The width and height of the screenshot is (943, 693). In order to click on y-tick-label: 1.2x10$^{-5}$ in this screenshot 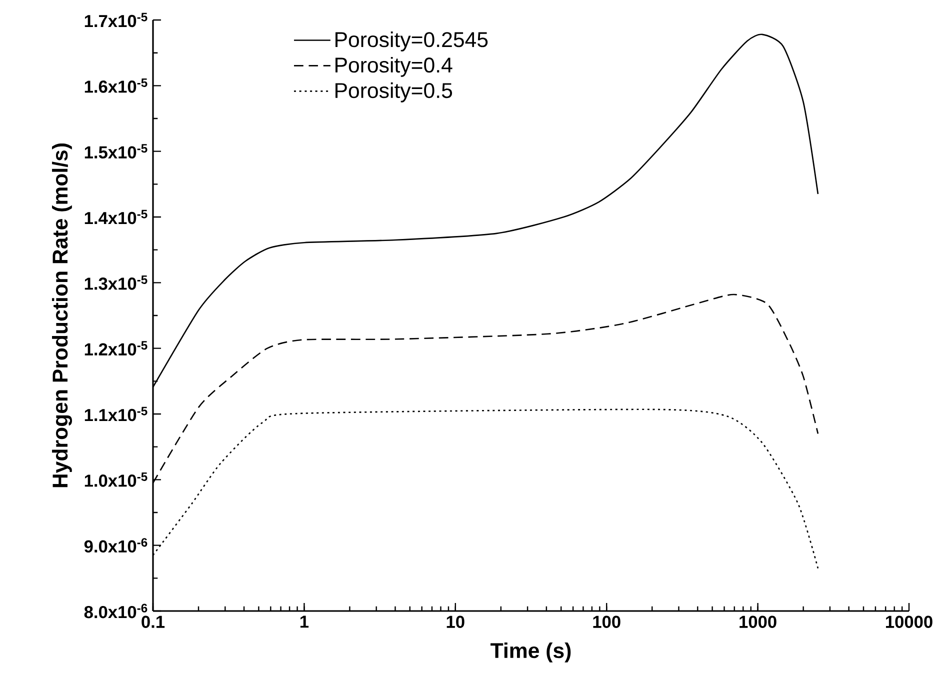, I will do `click(116, 348)`.